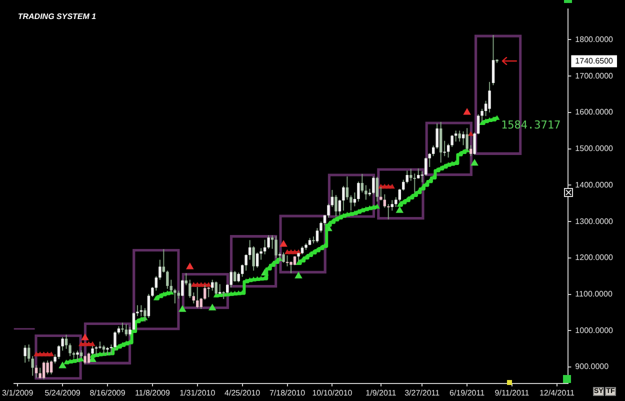  What do you see at coordinates (531, 125) in the screenshot?
I see `annotation: 1584.3717` at bounding box center [531, 125].